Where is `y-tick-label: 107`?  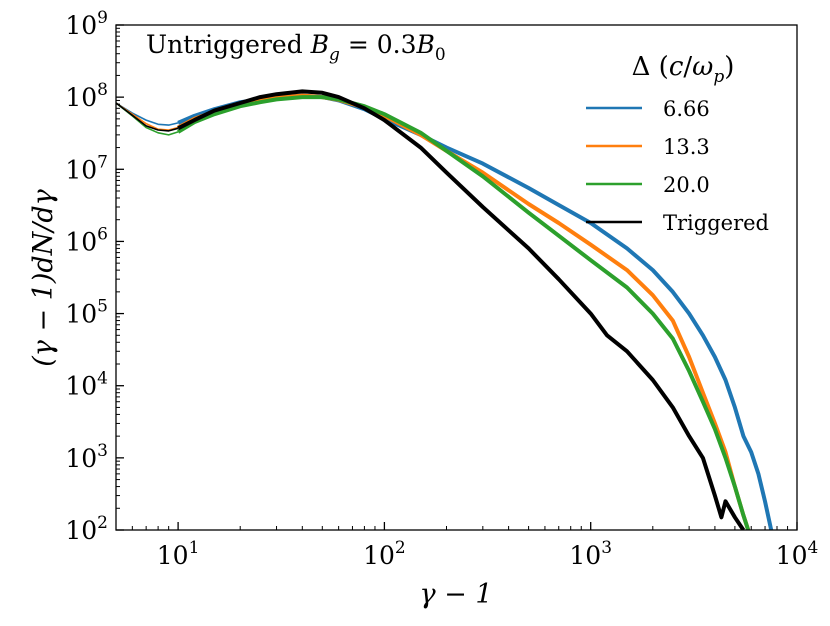 y-tick-label: 107 is located at coordinates (86, 168).